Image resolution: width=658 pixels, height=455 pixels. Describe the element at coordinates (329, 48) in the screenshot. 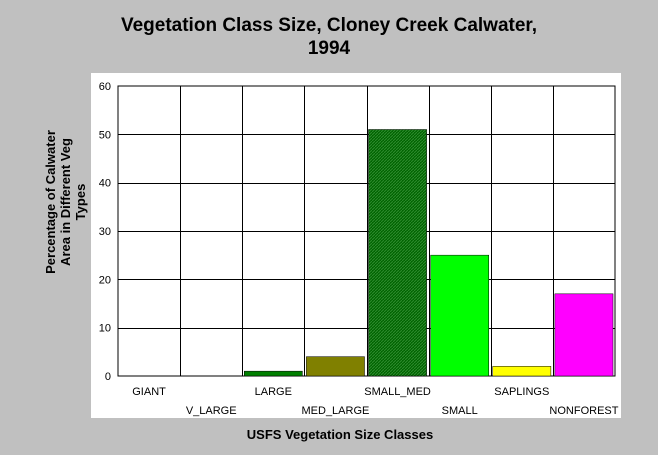

I see `chart-title-line-2: 1994` at that location.